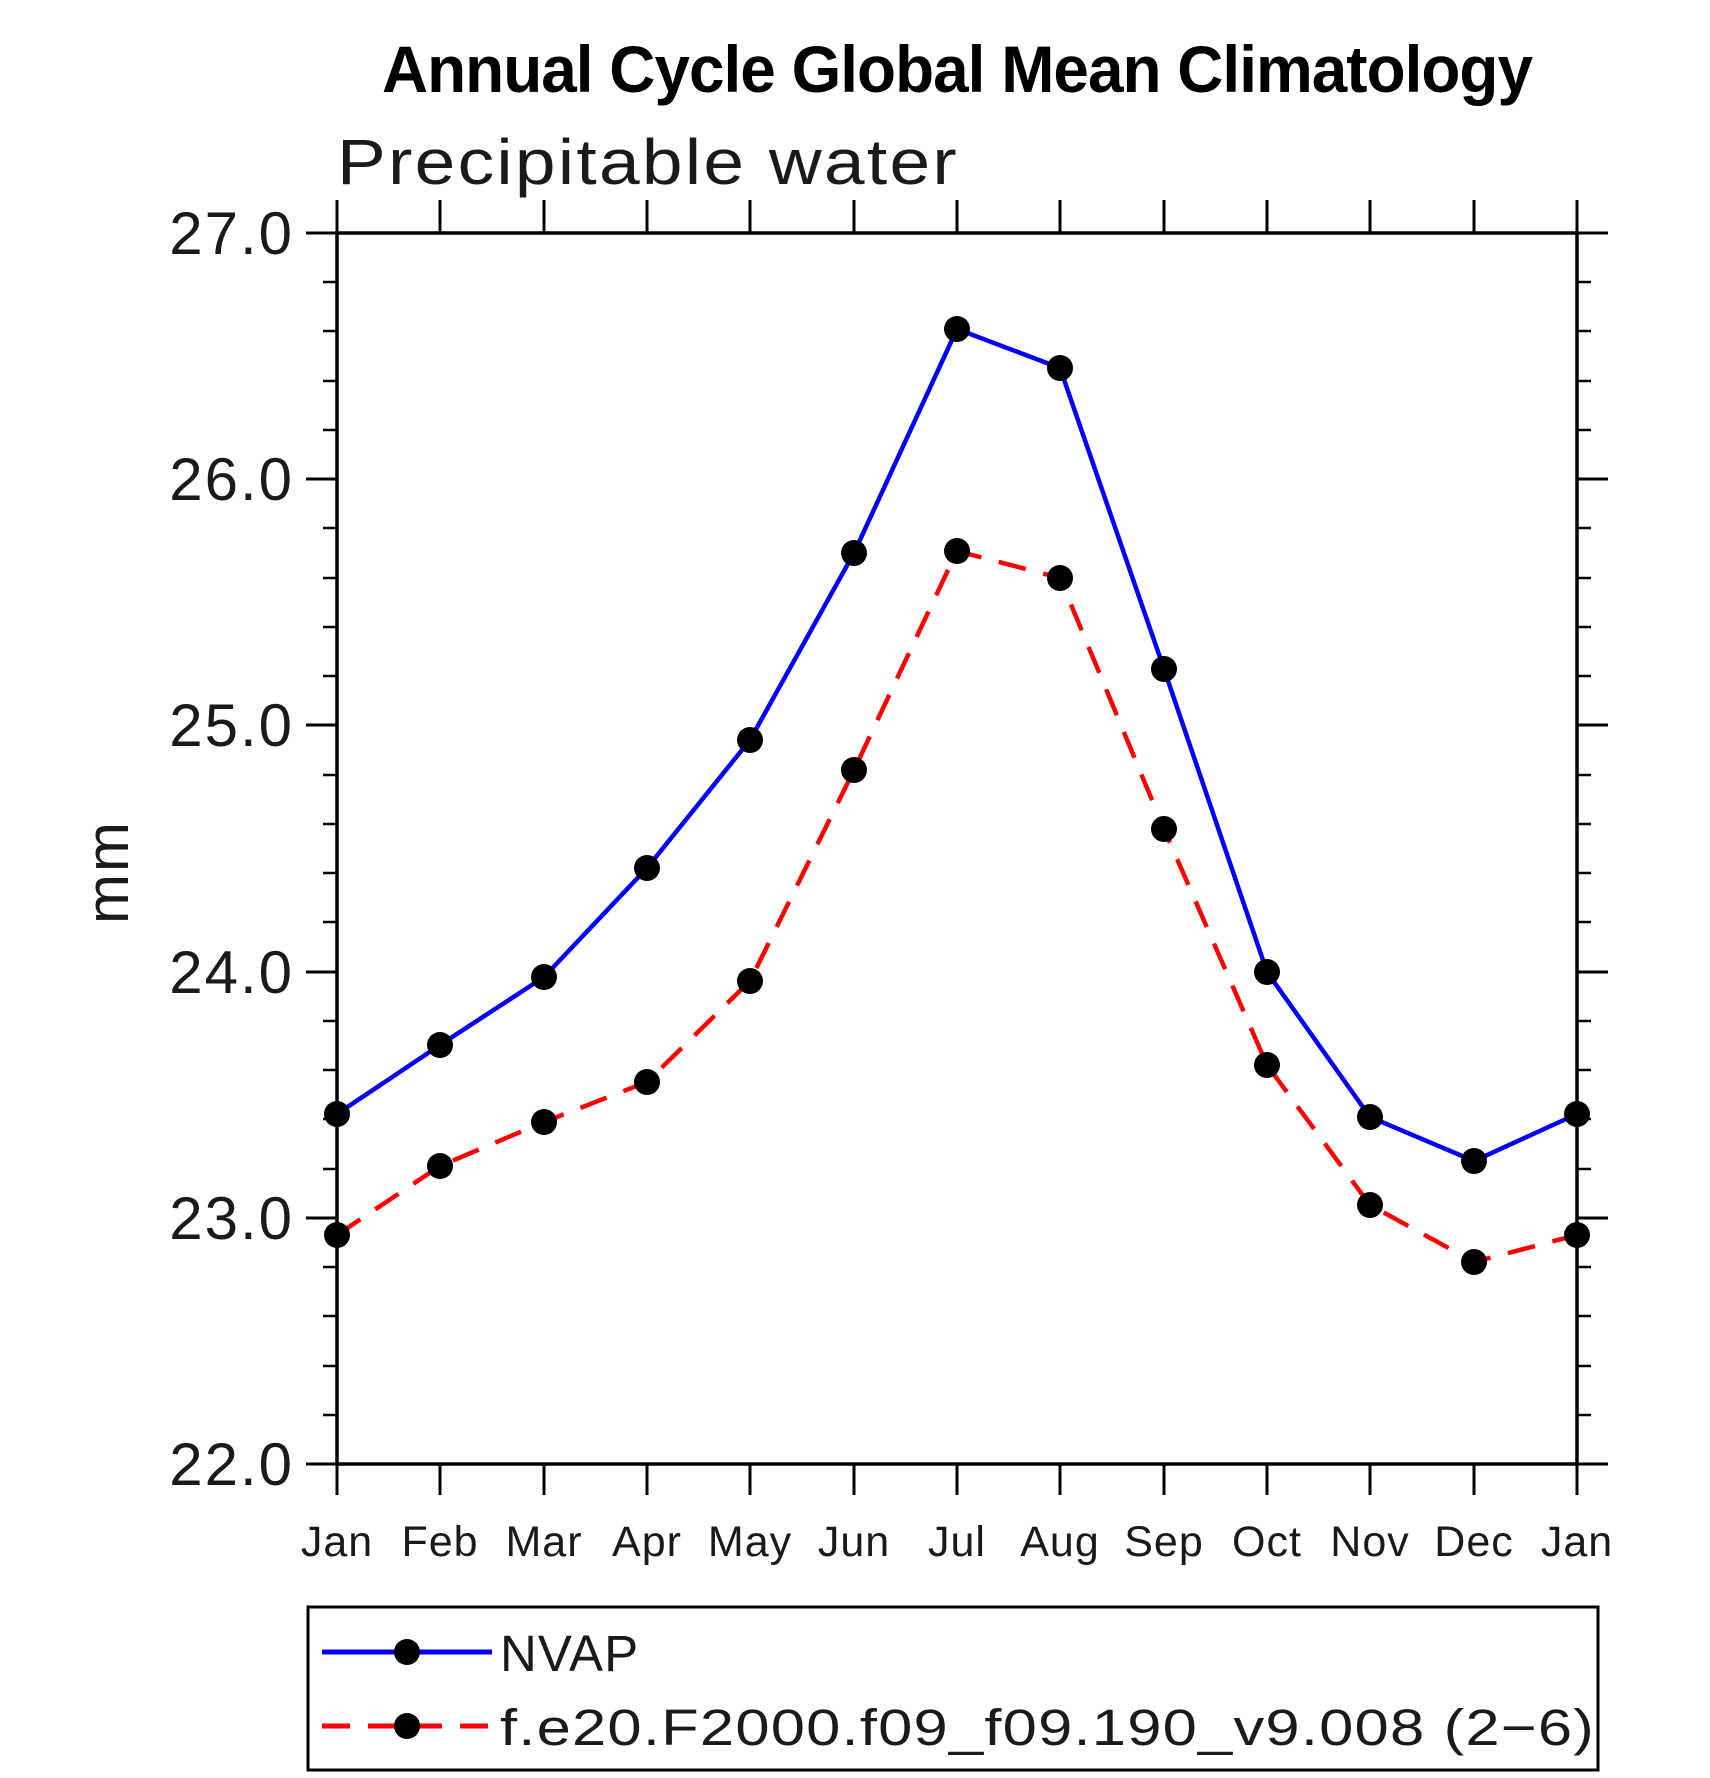 This screenshot has height=1778, width=1710. I want to click on x-tick-label: Oct, so click(1267, 1542).